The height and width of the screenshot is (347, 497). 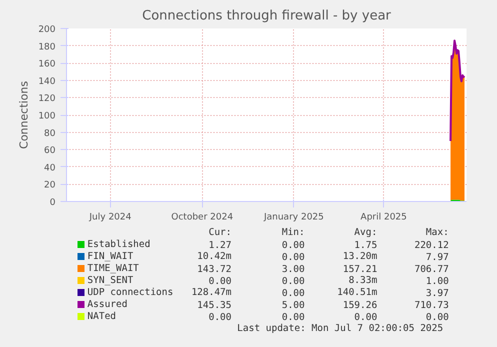 I want to click on text: 8.33m, so click(x=363, y=280).